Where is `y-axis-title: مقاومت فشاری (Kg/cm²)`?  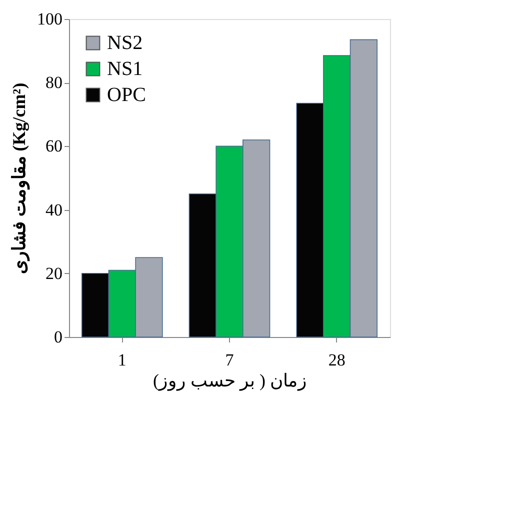 y-axis-title: مقاومت فشاری (Kg/cm²) is located at coordinates (19, 178).